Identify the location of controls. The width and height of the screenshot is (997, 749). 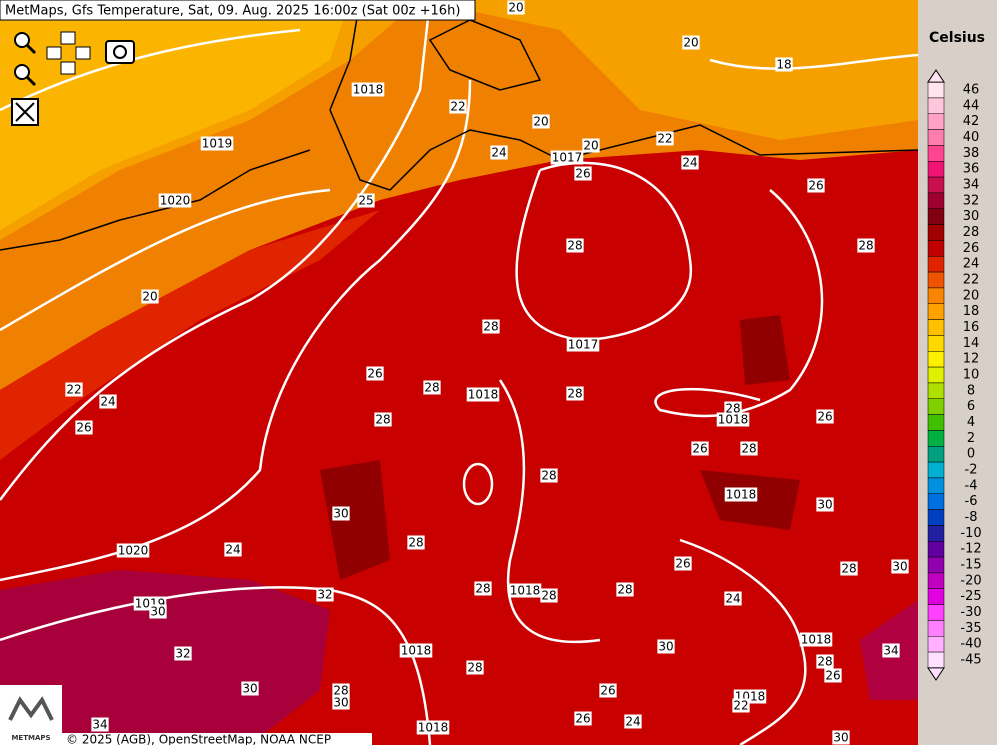
(73, 78).